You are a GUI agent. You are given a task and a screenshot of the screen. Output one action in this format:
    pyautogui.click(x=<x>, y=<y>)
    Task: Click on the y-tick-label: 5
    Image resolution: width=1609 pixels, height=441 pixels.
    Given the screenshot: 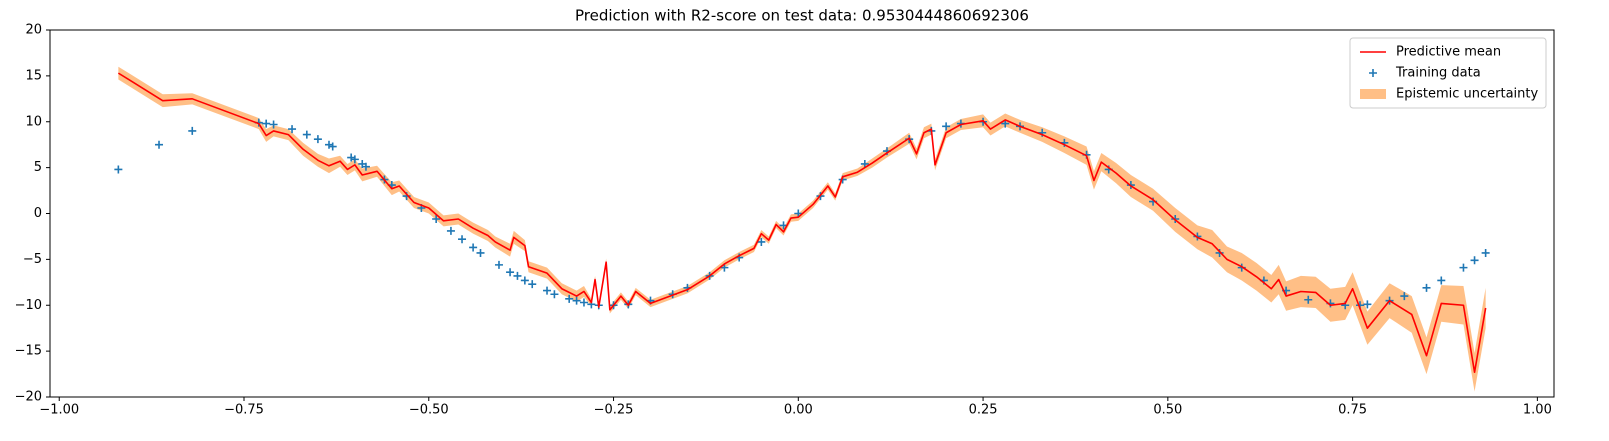 What is the action you would take?
    pyautogui.click(x=38, y=167)
    